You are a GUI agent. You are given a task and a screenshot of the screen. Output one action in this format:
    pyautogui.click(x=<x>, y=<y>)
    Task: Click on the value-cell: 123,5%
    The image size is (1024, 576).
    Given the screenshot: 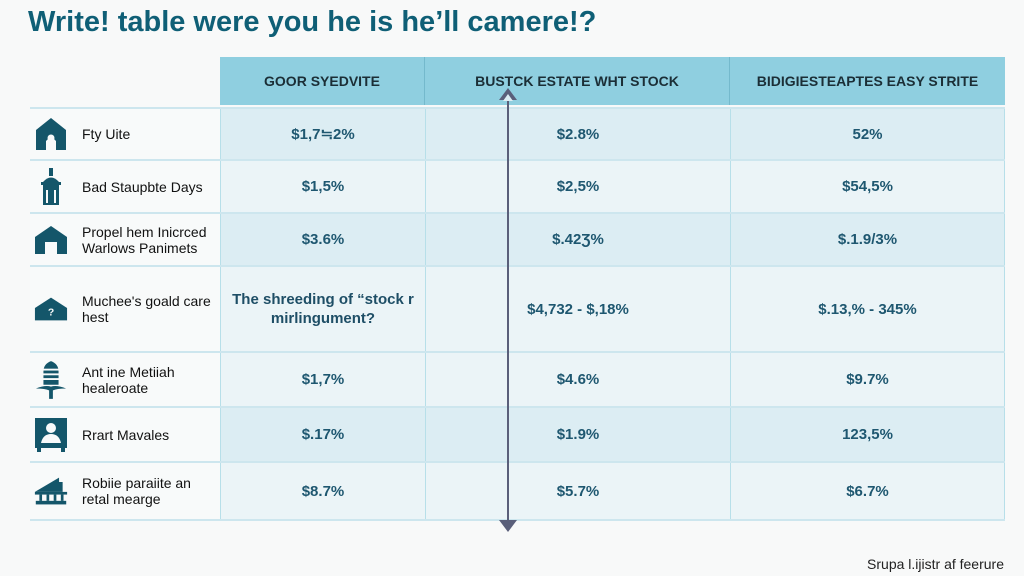 What is the action you would take?
    pyautogui.click(x=867, y=434)
    